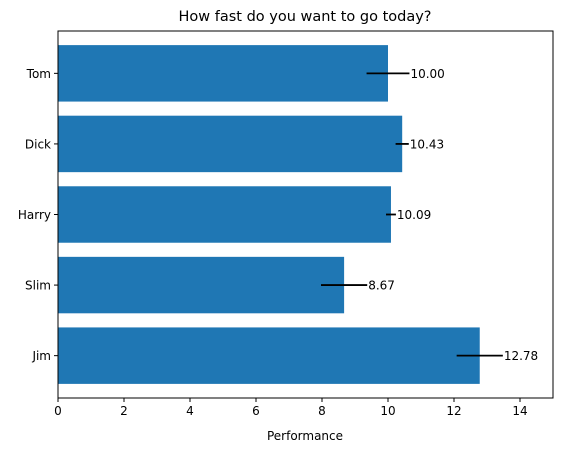 Image resolution: width=564 pixels, height=453 pixels. Describe the element at coordinates (58, 411) in the screenshot. I see `x-tick-label: 0` at that location.